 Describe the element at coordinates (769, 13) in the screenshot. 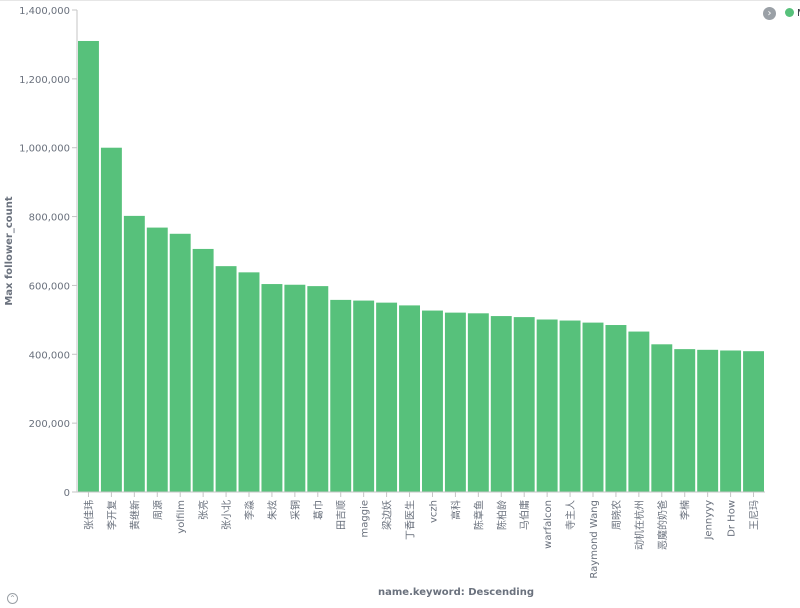

I see `chevron-right-icon: ›` at that location.